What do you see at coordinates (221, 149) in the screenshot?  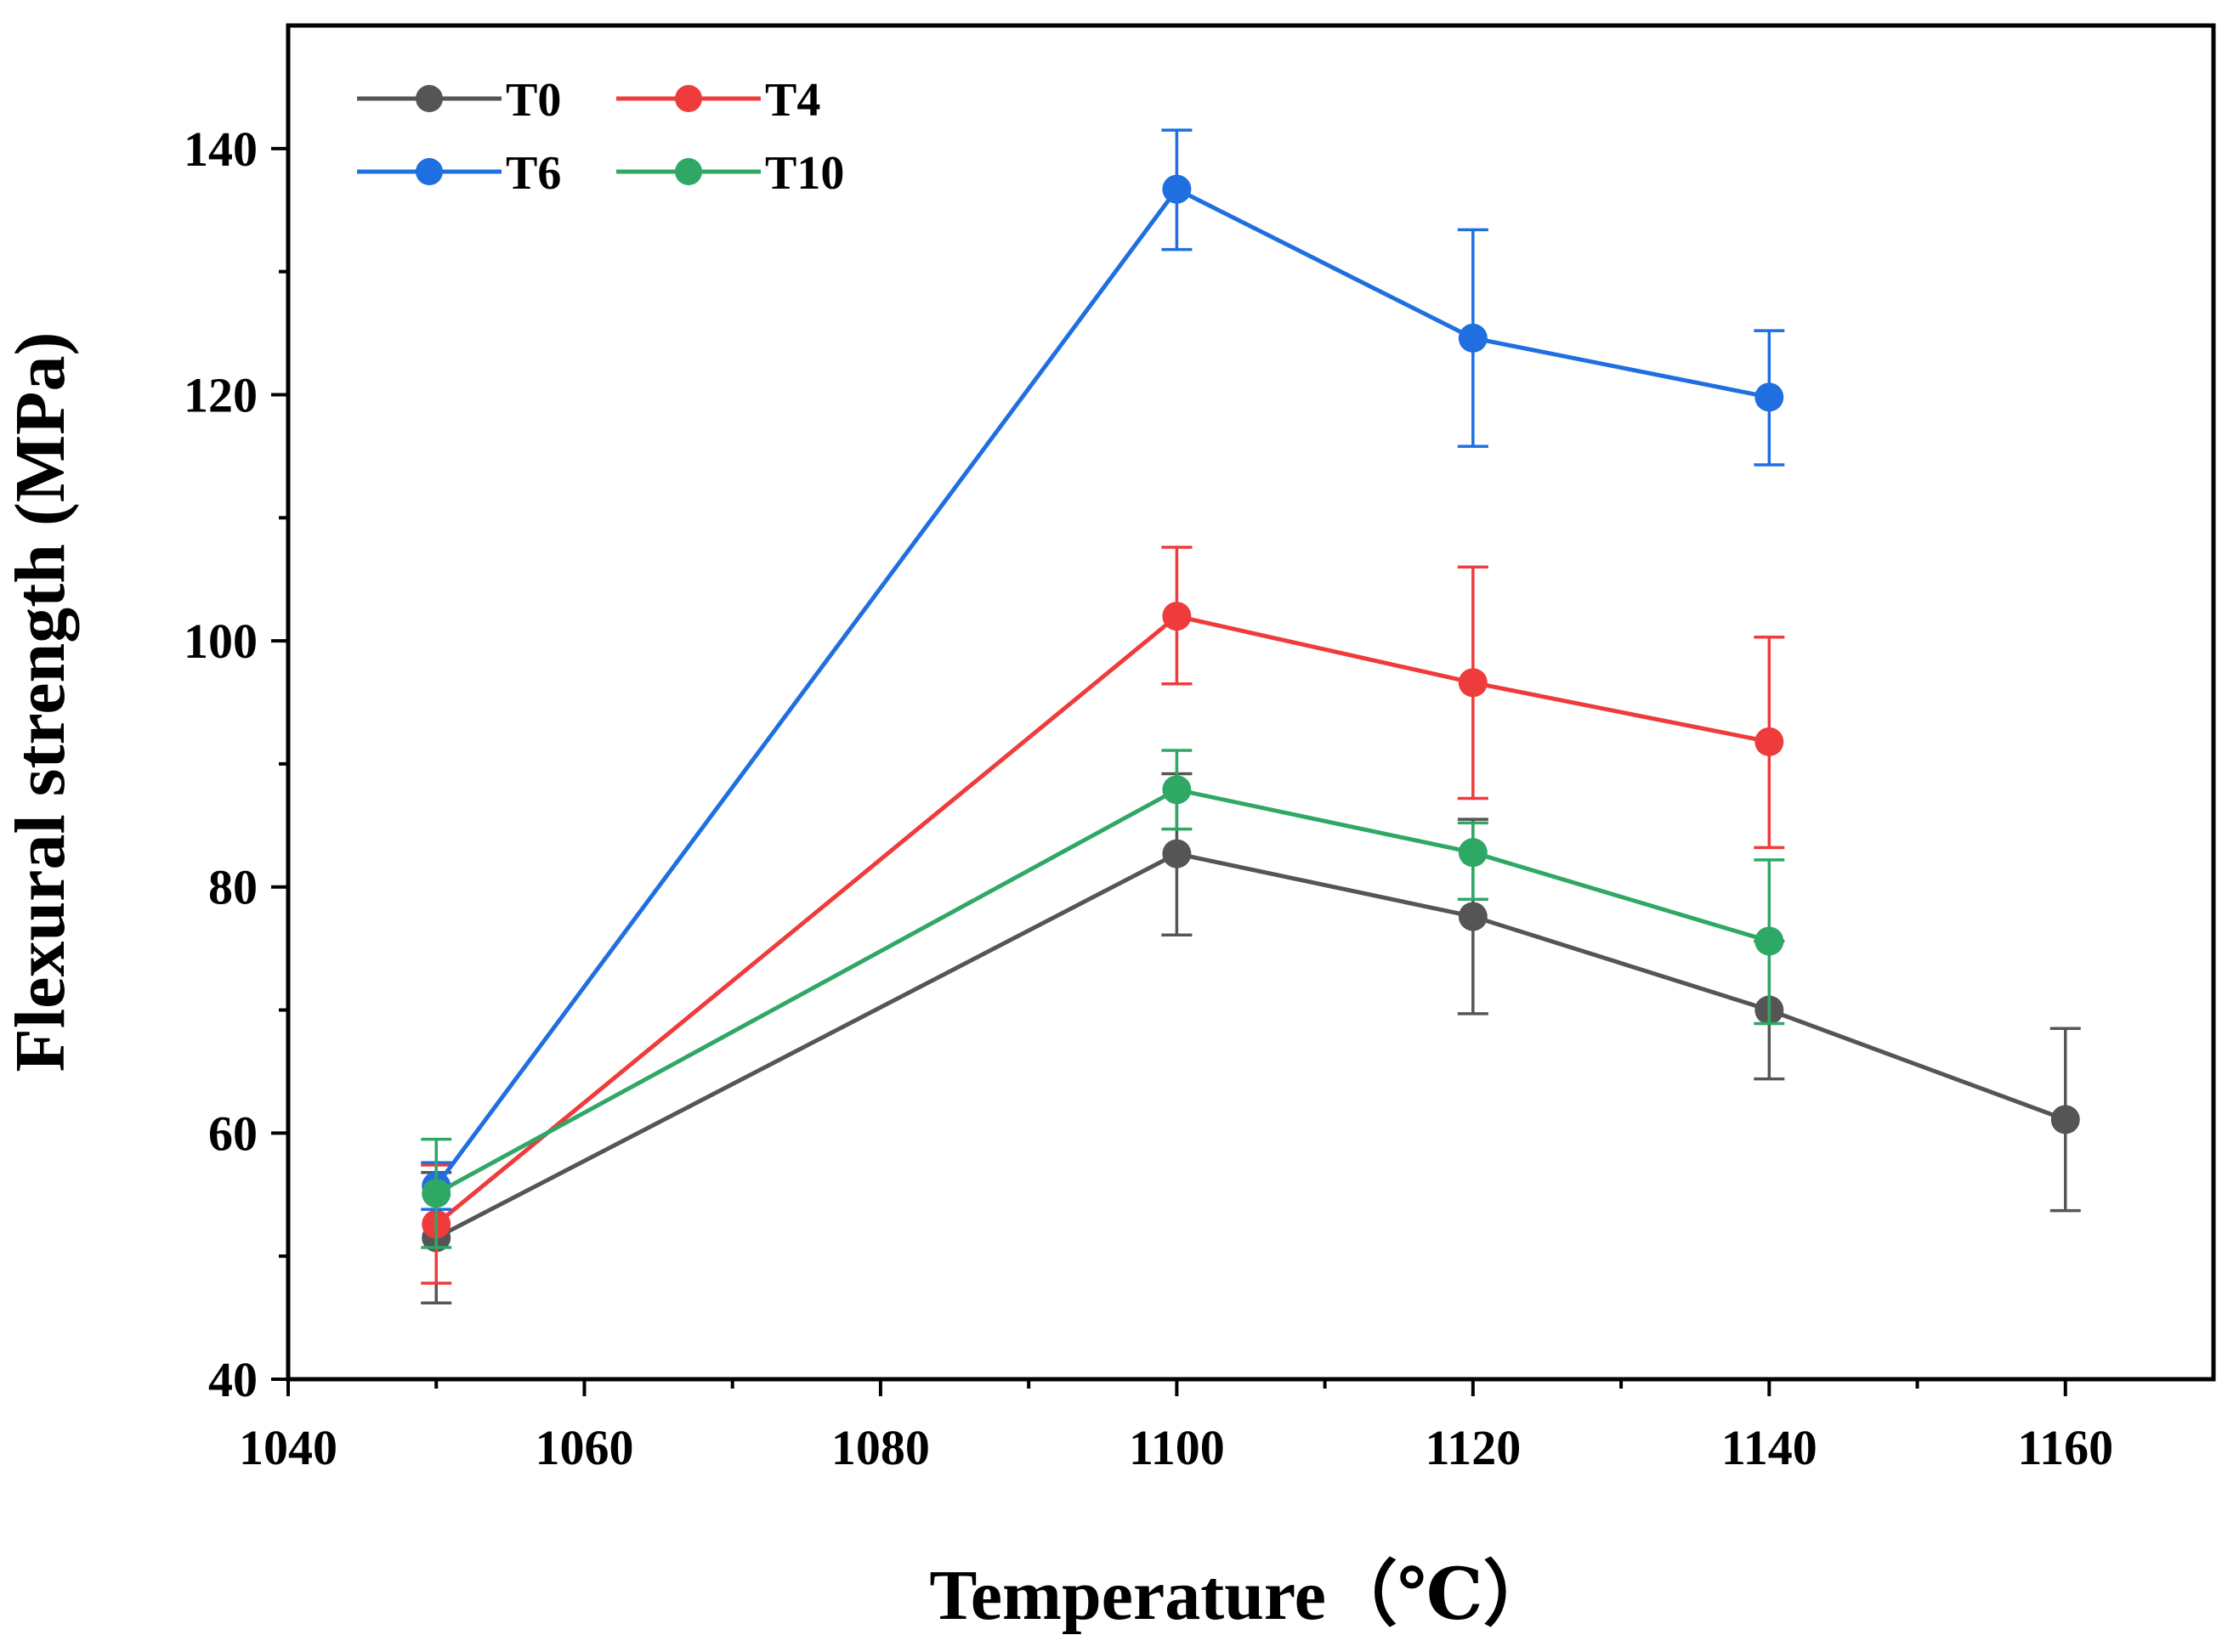 I see `y-tick-label: 140` at bounding box center [221, 149].